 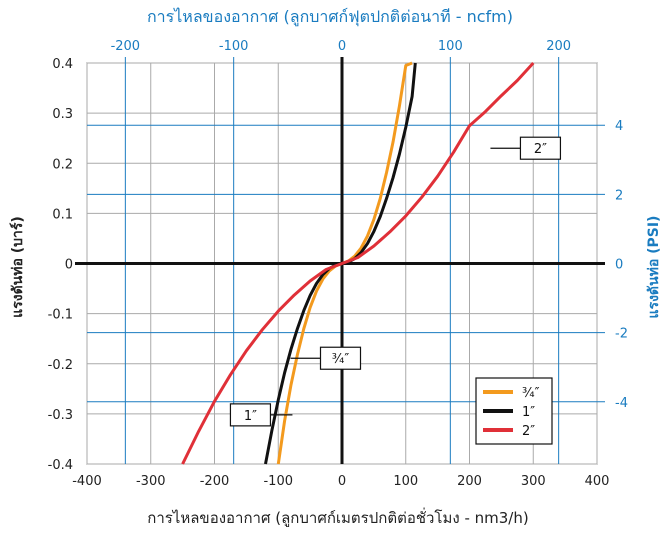 What do you see at coordinates (533, 481) in the screenshot?
I see `x-tick-label: 300` at bounding box center [533, 481].